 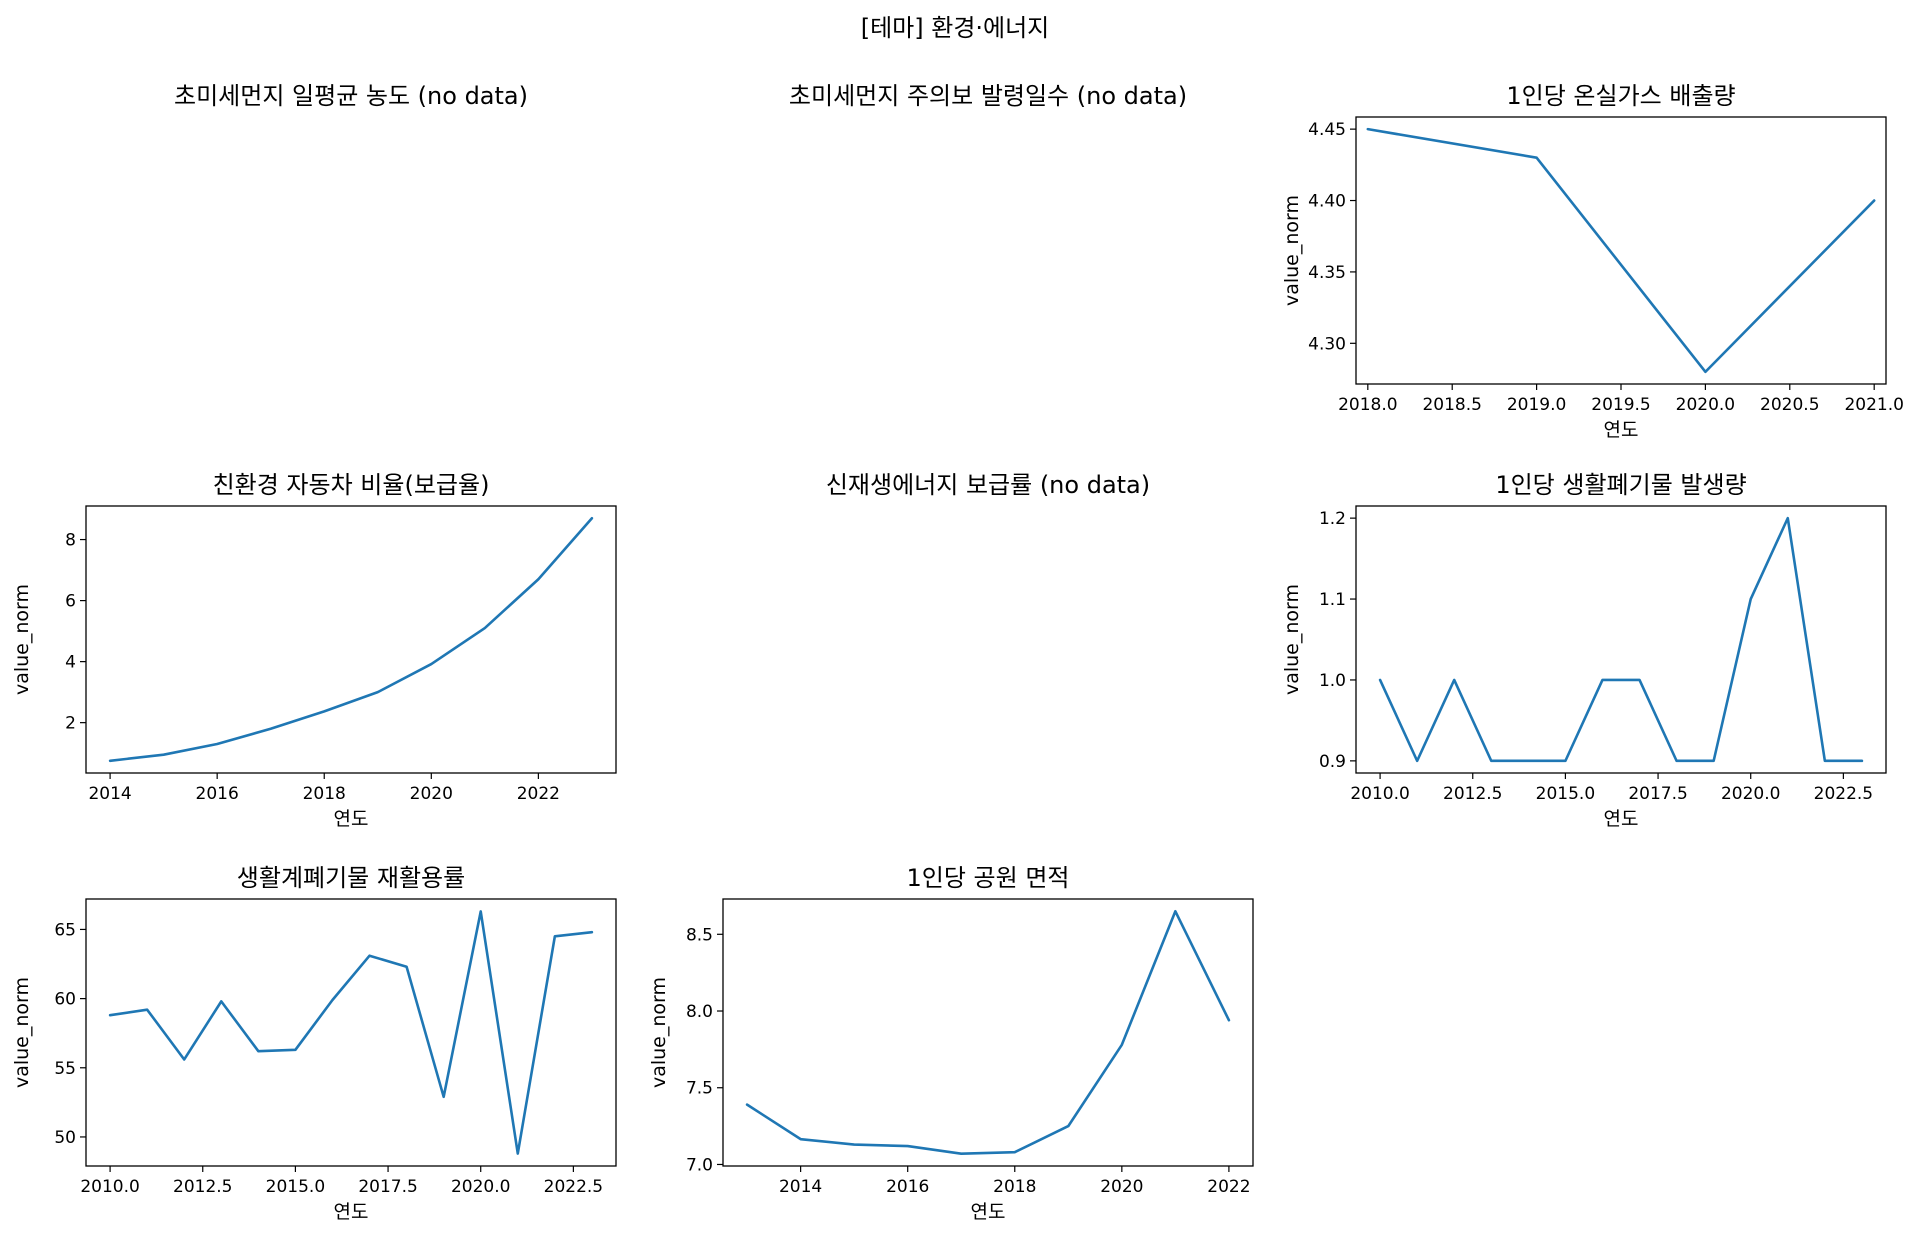 What do you see at coordinates (987, 878) in the screenshot?
I see `subplot-title: 1인당 공원 면적` at bounding box center [987, 878].